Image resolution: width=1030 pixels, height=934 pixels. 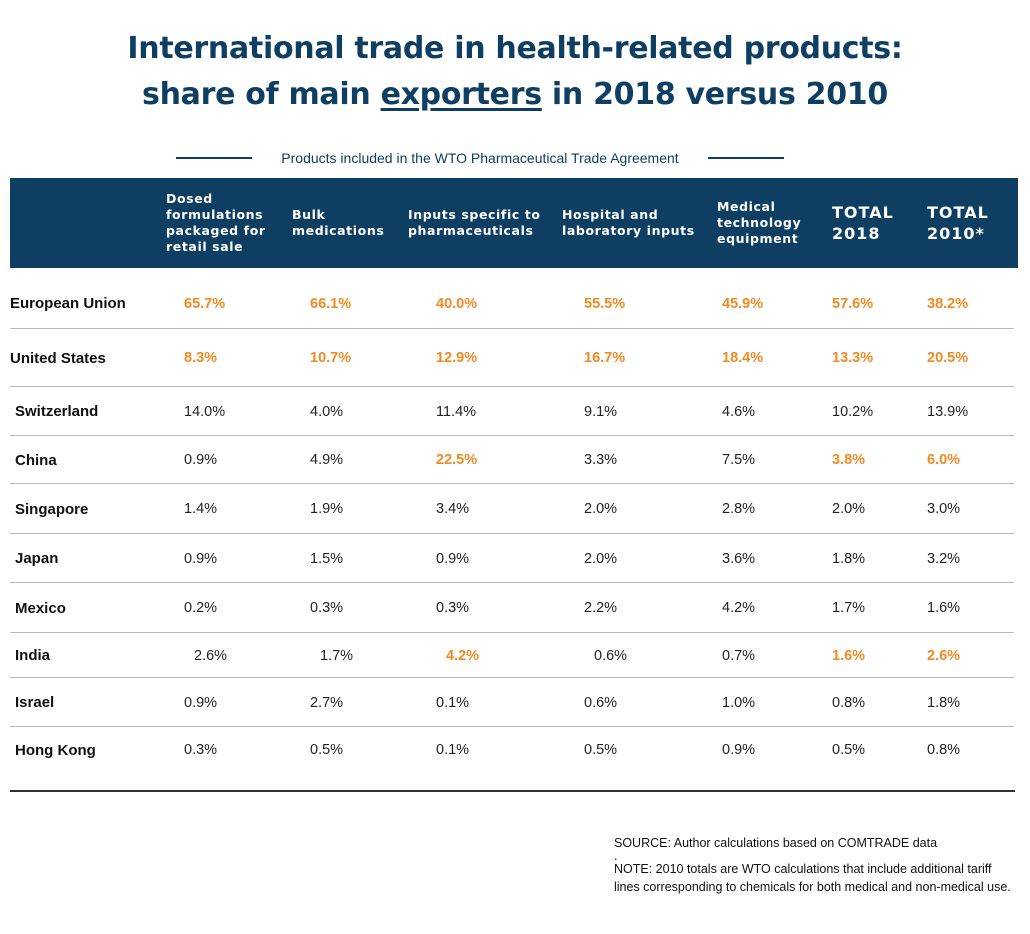 I want to click on value-cell: 11.4%, so click(x=456, y=411).